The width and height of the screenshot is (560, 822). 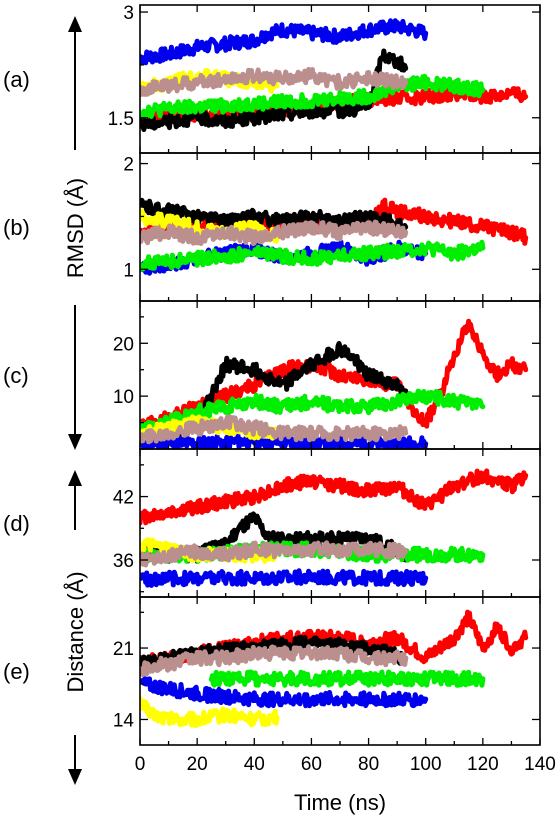 I want to click on y-tick-label: 10, so click(x=123, y=397).